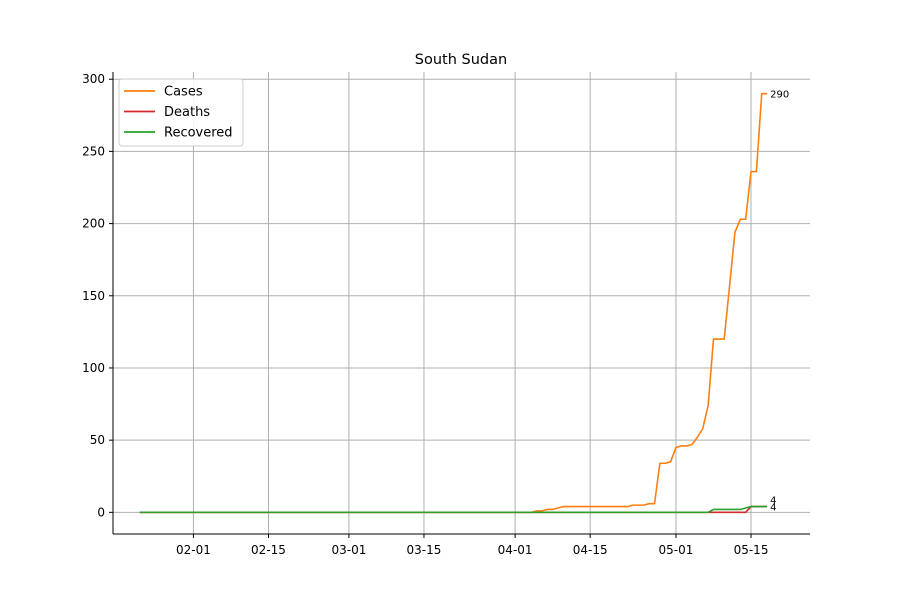  Describe the element at coordinates (183, 92) in the screenshot. I see `legend-label-cases: Cases` at that location.